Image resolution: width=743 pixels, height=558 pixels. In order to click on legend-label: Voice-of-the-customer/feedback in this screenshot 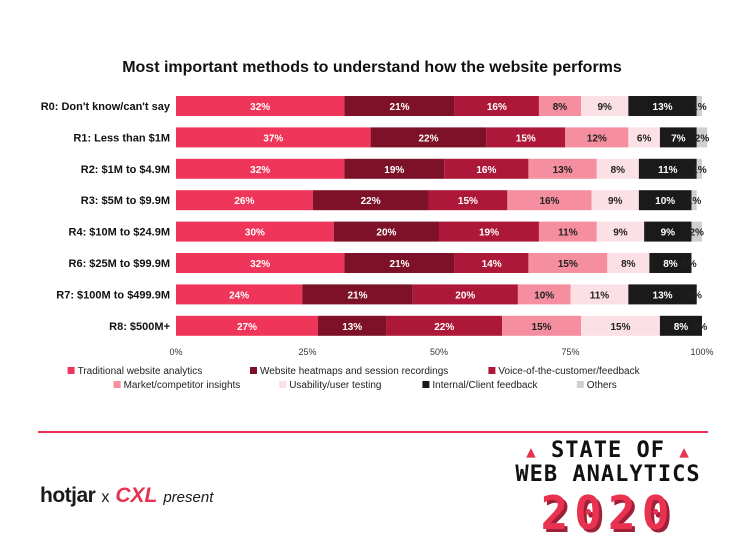, I will do `click(569, 371)`.